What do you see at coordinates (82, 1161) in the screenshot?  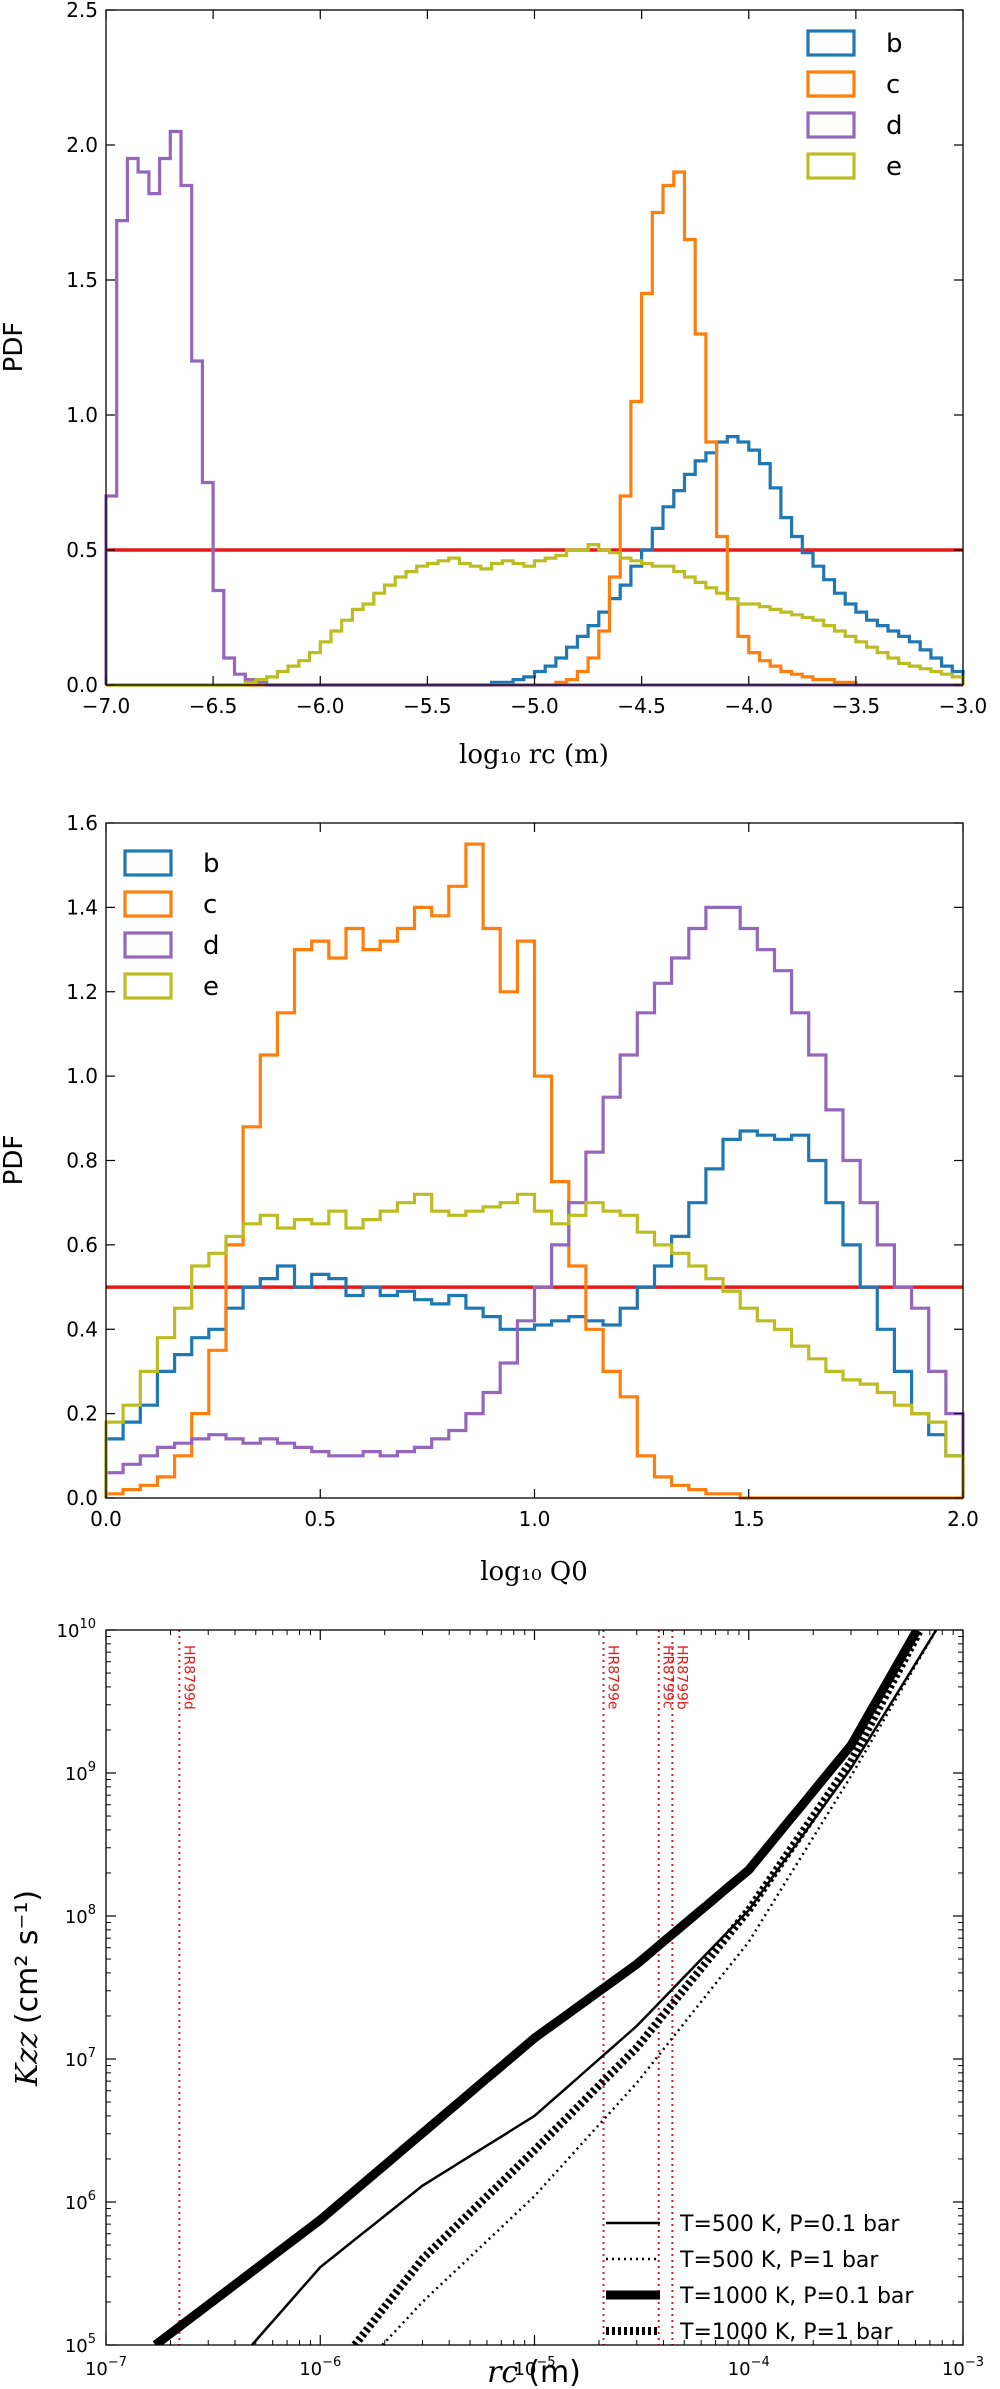 I see `p2-ytick-label: 0.8` at bounding box center [82, 1161].